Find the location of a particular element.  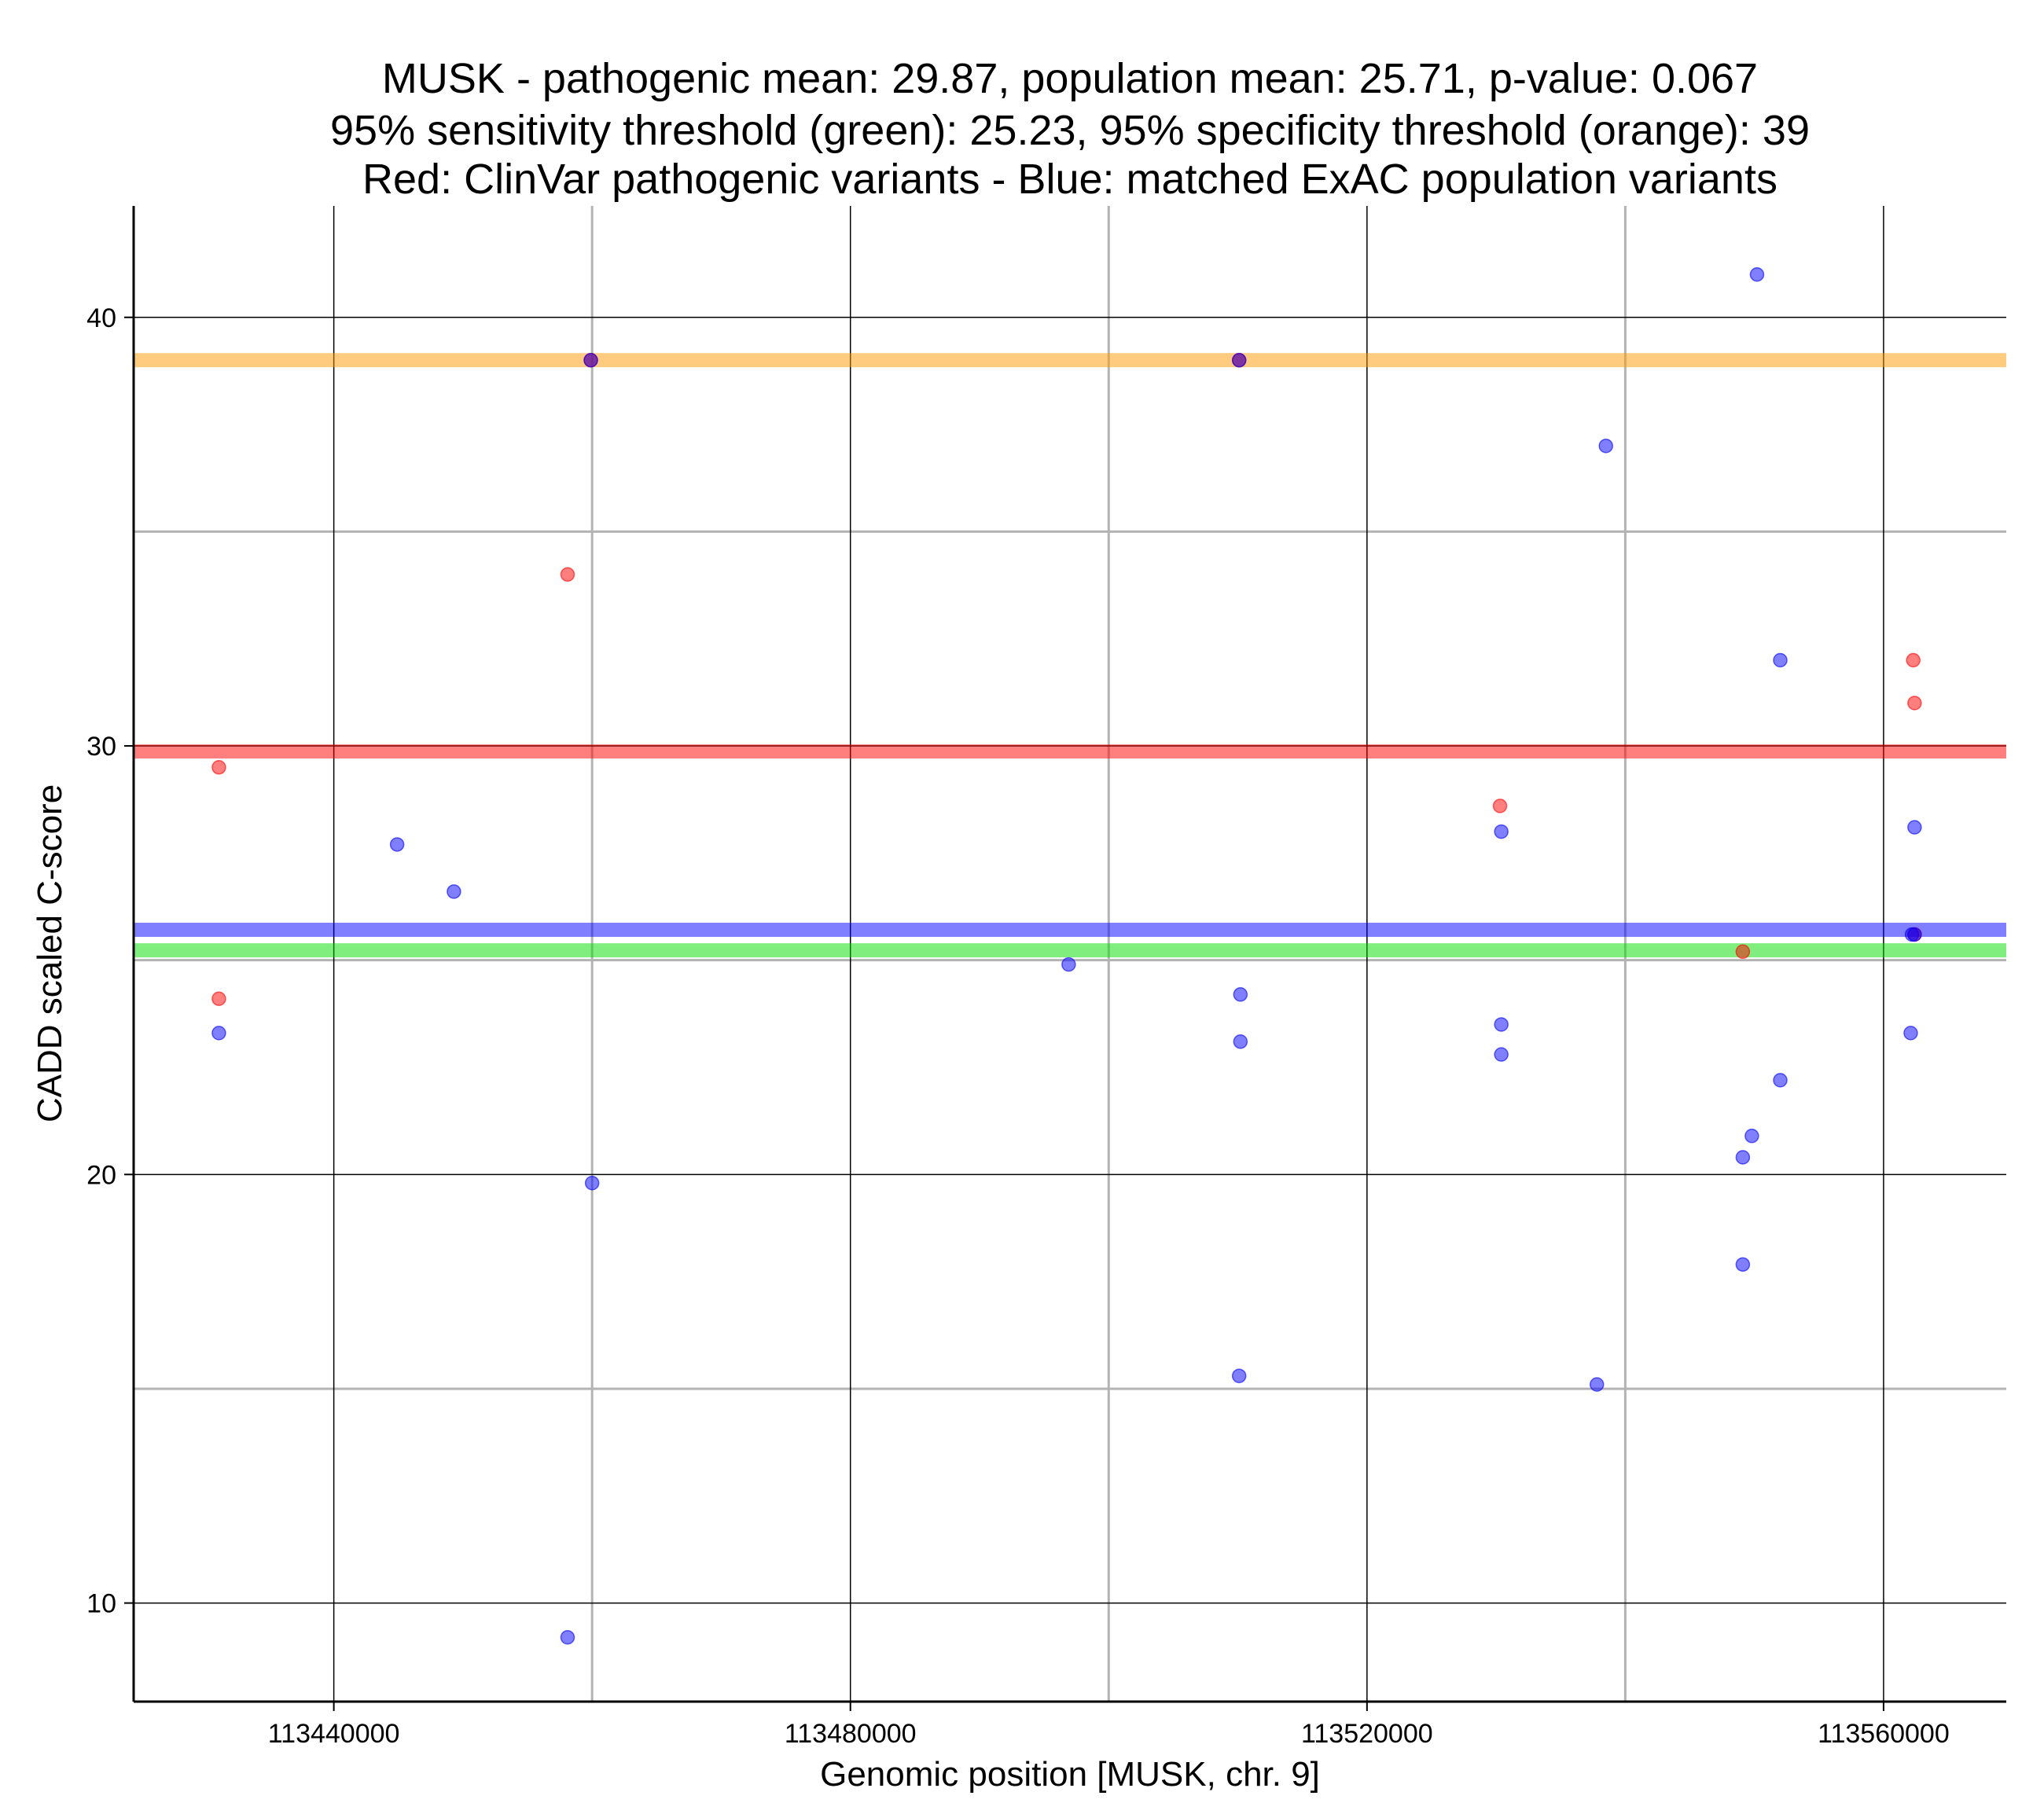

y-tick-label: 10 is located at coordinates (101, 1604).